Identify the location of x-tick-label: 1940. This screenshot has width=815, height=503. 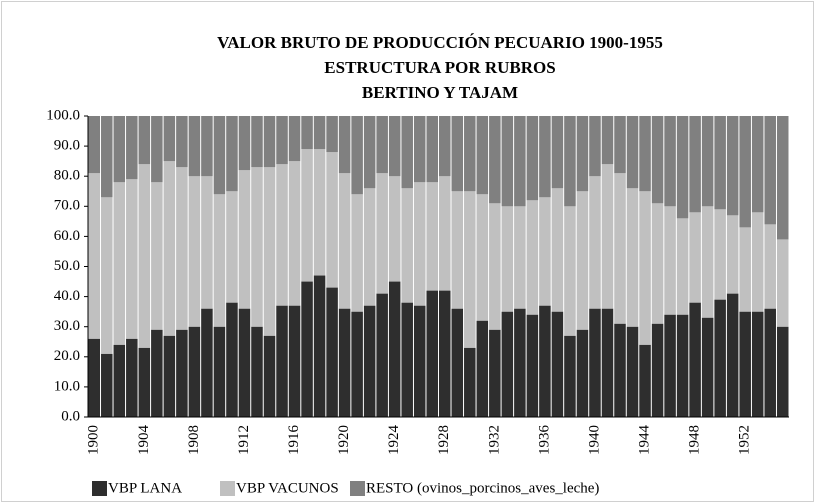
(594, 440).